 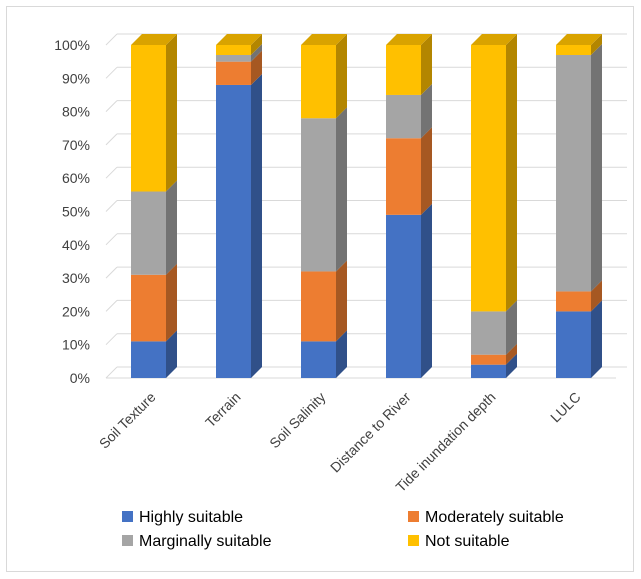 I want to click on y-tick-label: 20%, so click(x=76, y=311).